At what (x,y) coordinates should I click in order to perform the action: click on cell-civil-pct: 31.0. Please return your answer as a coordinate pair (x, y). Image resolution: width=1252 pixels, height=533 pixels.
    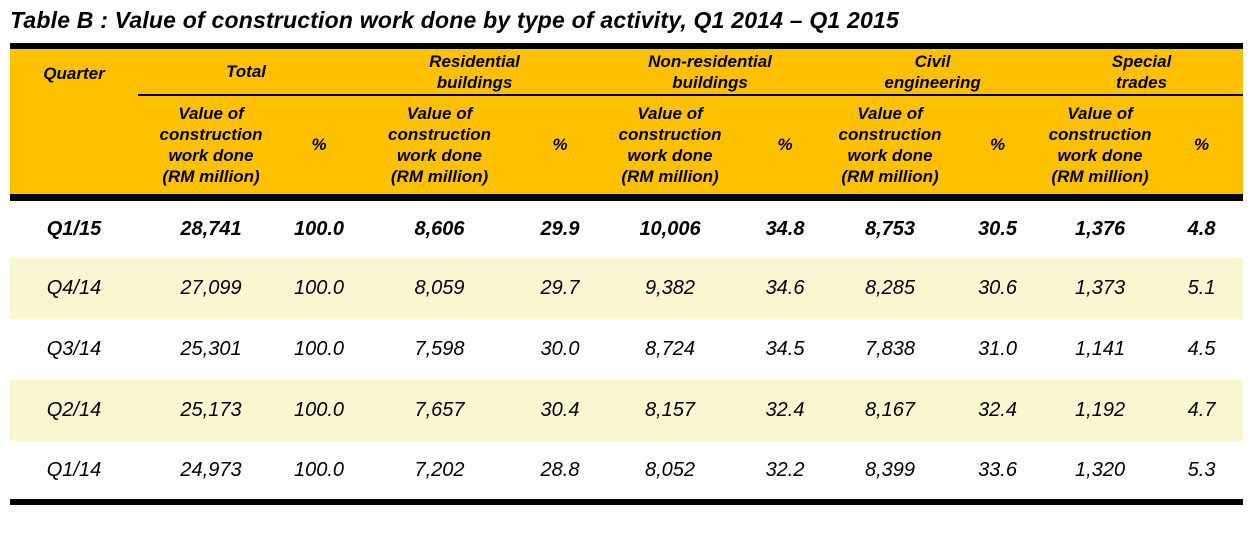
    Looking at the image, I should click on (998, 349).